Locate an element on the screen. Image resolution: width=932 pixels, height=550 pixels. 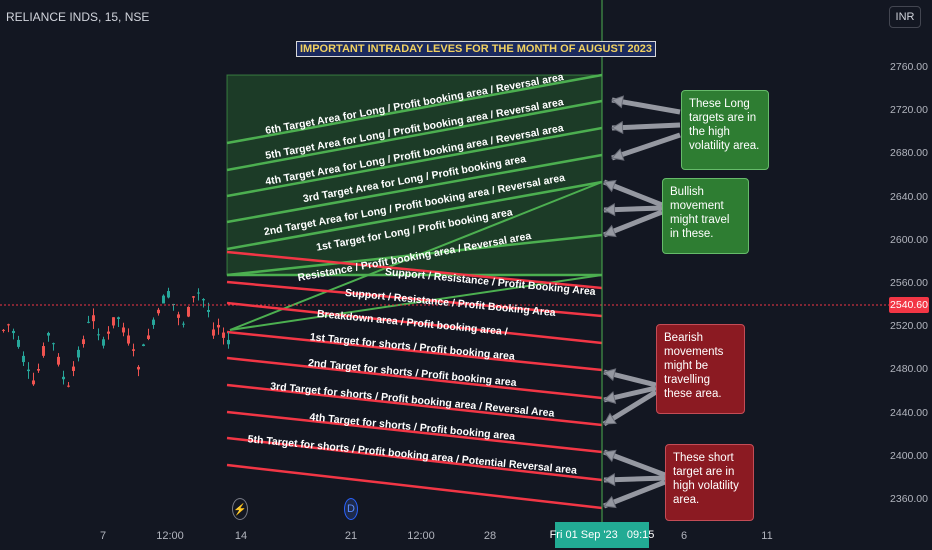
time-axis-tick: 7 is located at coordinates (103, 536).